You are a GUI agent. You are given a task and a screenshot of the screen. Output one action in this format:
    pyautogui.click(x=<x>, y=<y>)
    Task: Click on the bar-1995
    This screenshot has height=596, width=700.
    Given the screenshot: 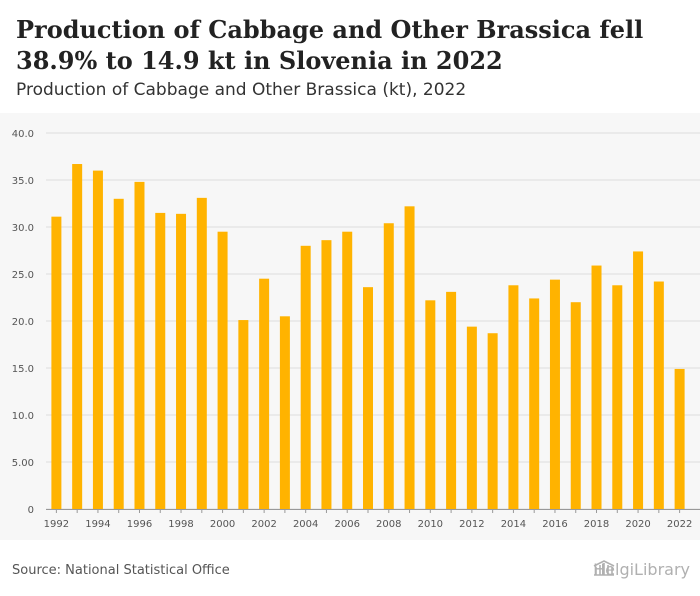 What is the action you would take?
    pyautogui.click(x=118, y=354)
    